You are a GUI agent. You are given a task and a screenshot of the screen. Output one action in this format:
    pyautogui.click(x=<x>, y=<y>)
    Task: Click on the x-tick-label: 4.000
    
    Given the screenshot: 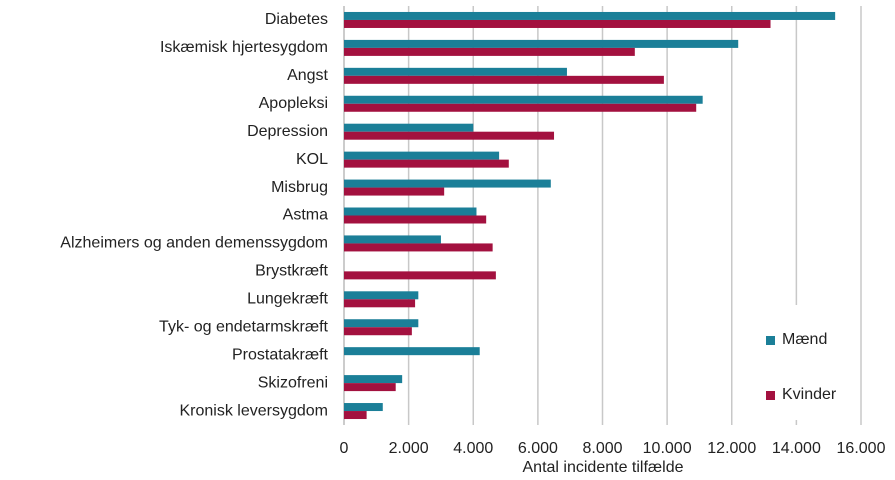 What is the action you would take?
    pyautogui.click(x=473, y=448)
    